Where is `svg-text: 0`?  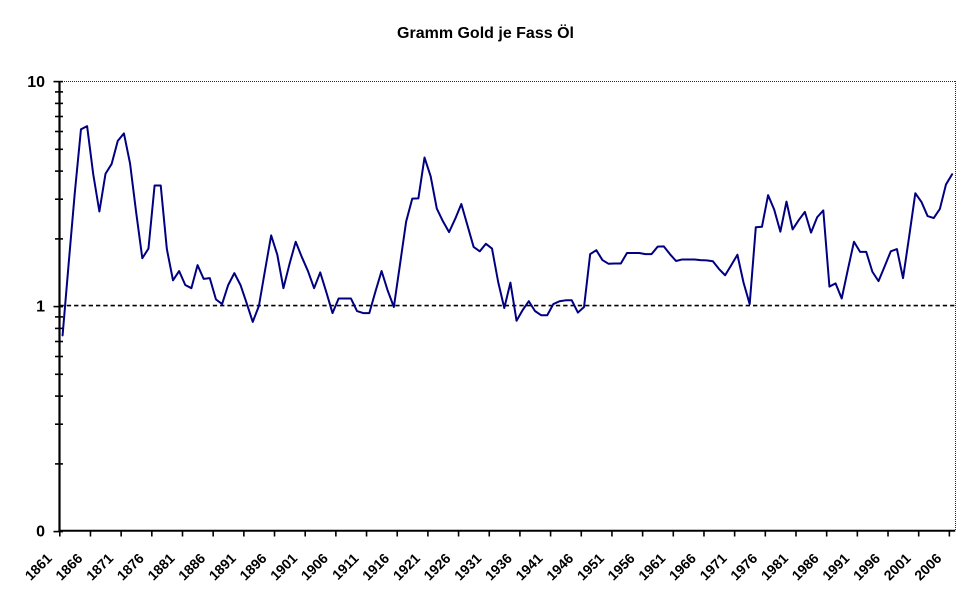
svg-text: 0 is located at coordinates (40, 532).